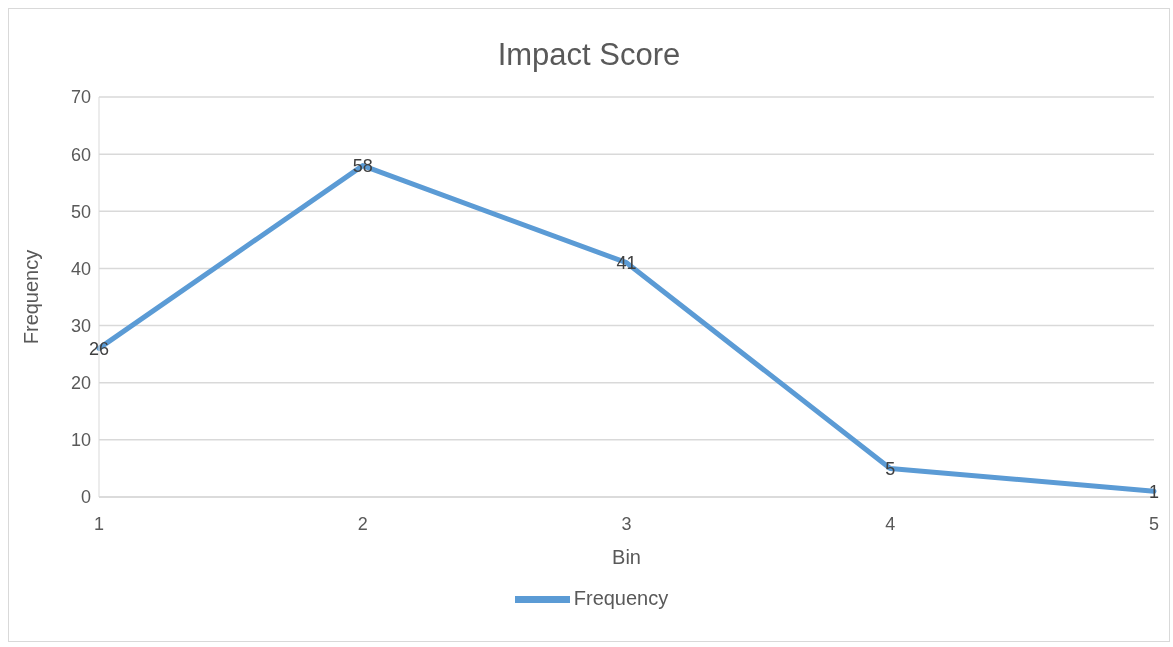 The height and width of the screenshot is (647, 1173). What do you see at coordinates (80, 268) in the screenshot?
I see `y-tick-label: 40` at bounding box center [80, 268].